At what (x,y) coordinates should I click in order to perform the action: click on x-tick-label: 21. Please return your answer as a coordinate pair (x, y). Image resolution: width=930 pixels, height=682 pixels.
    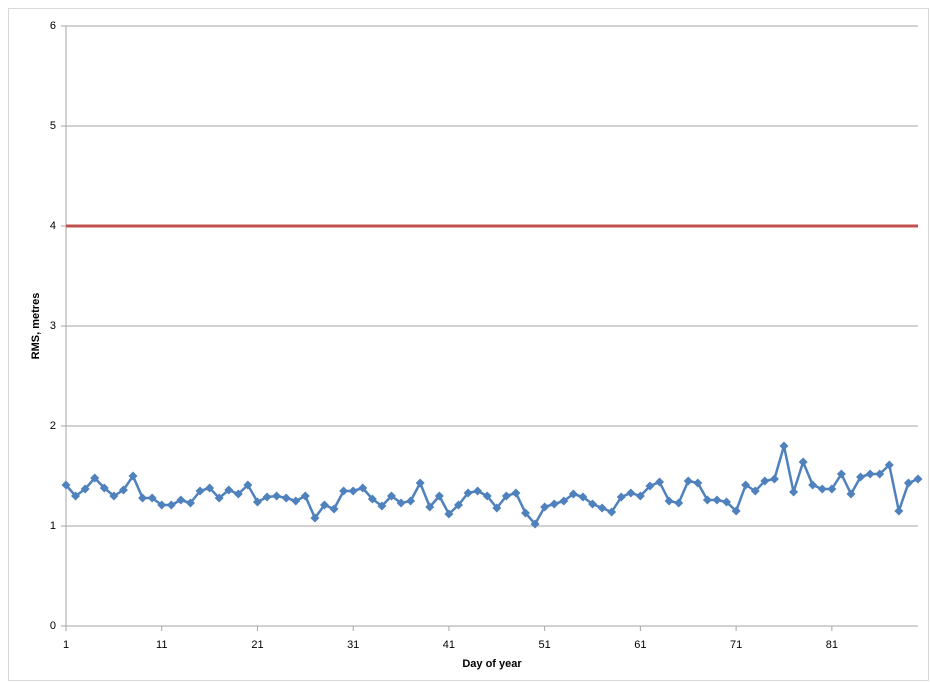
    Looking at the image, I should click on (257, 645).